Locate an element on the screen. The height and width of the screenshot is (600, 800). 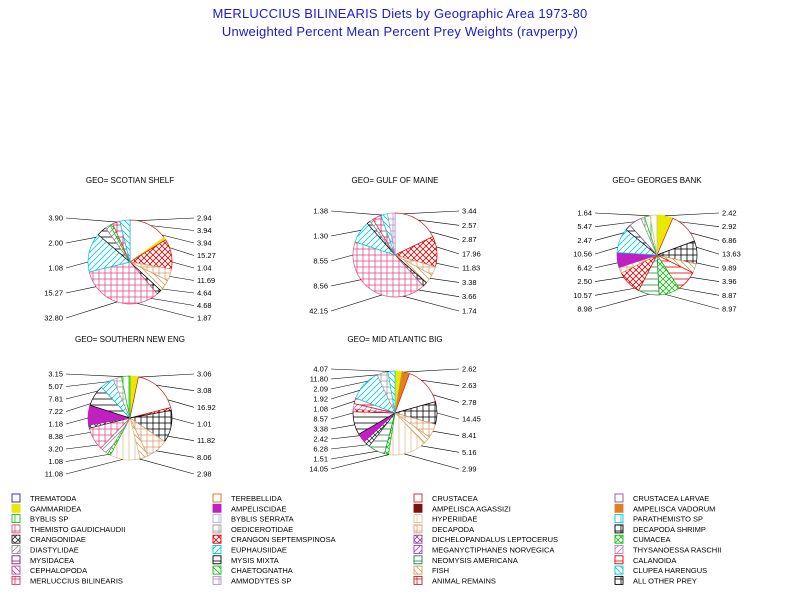
pie-title: GEO= GULF OF MAINE is located at coordinates (395, 180).